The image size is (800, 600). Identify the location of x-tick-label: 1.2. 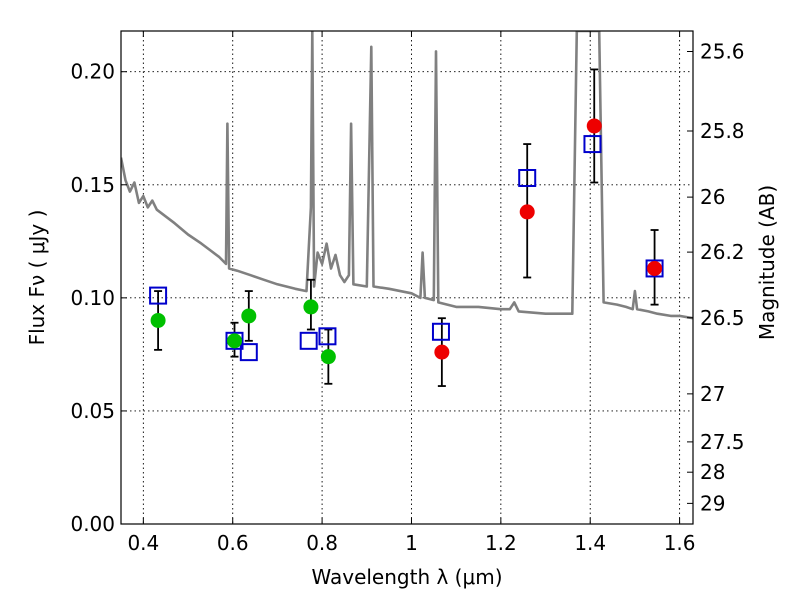
(501, 543).